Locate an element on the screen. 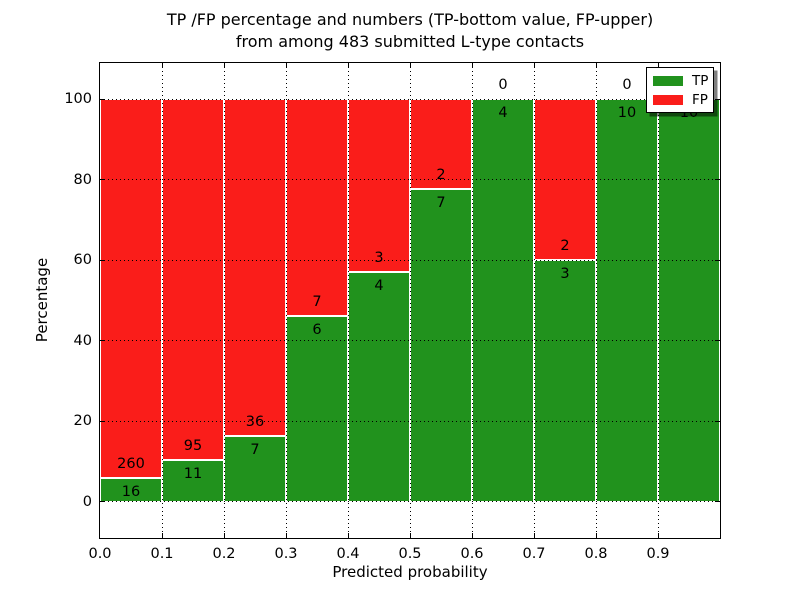  gridline-x-0.9 is located at coordinates (658, 300).